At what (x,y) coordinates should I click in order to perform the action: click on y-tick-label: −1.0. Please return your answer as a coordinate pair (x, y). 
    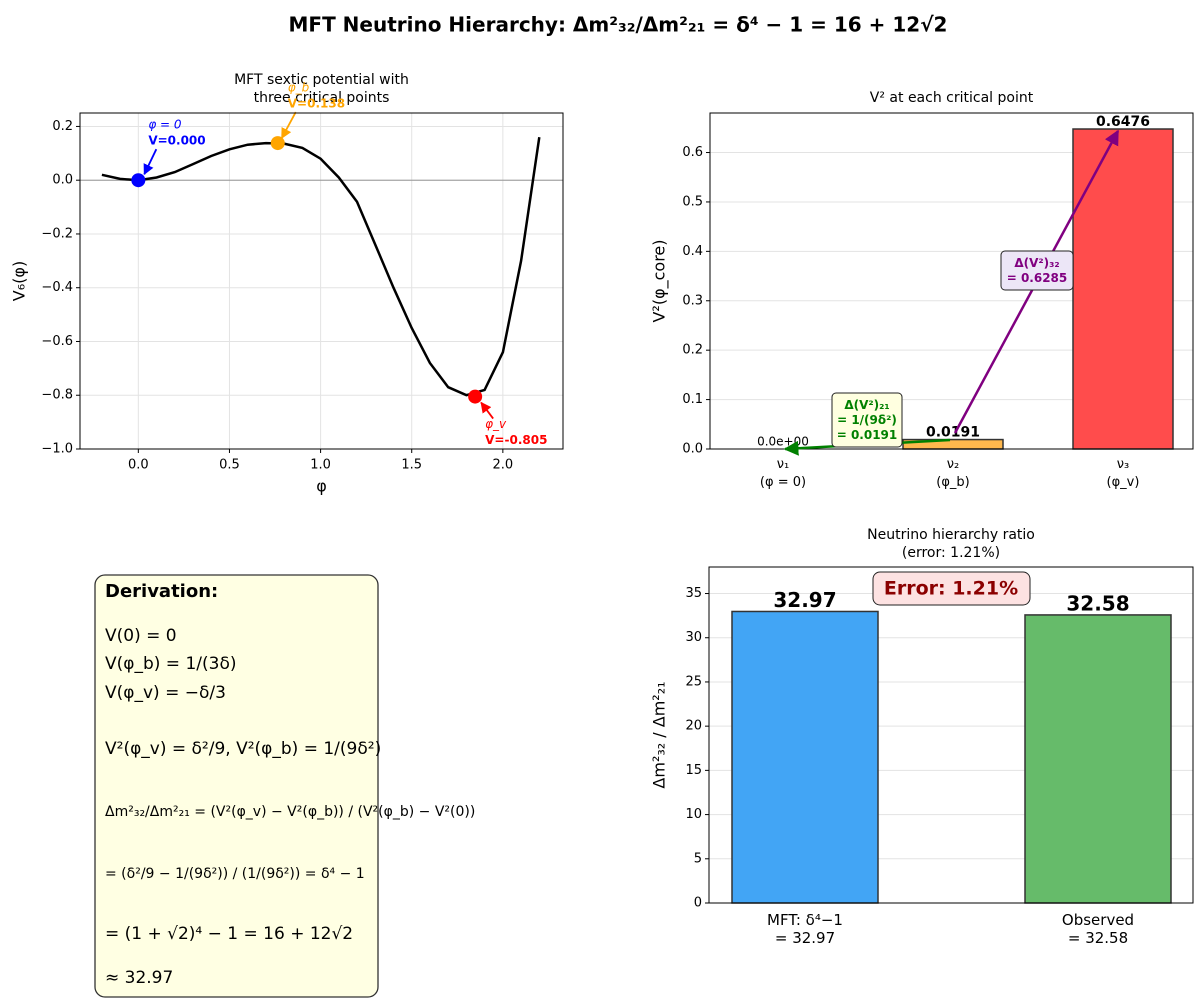
    Looking at the image, I should click on (57, 449).